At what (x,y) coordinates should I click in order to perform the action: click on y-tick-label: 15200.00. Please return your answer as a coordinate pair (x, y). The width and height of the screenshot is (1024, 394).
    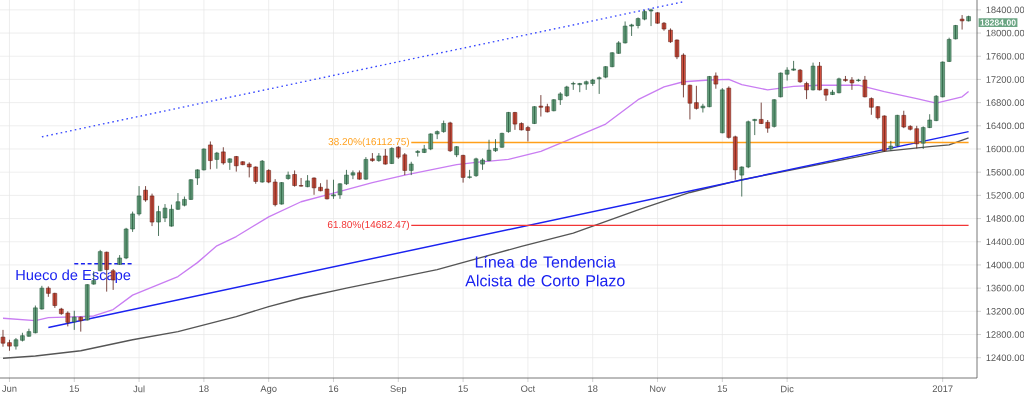
    Looking at the image, I should click on (1005, 195).